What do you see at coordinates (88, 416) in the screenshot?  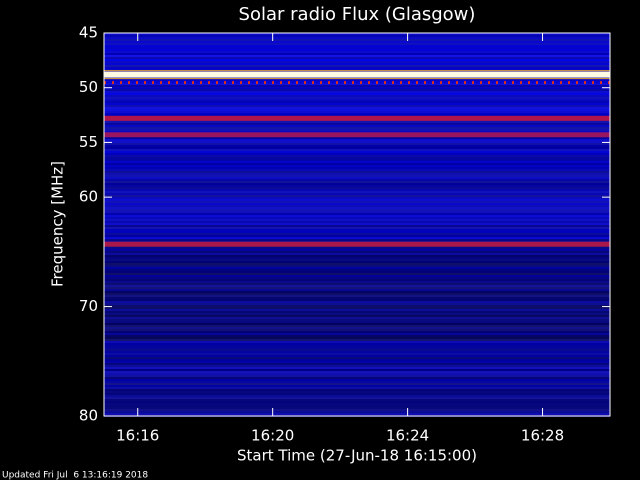 I see `y-tick-label: 80` at bounding box center [88, 416].